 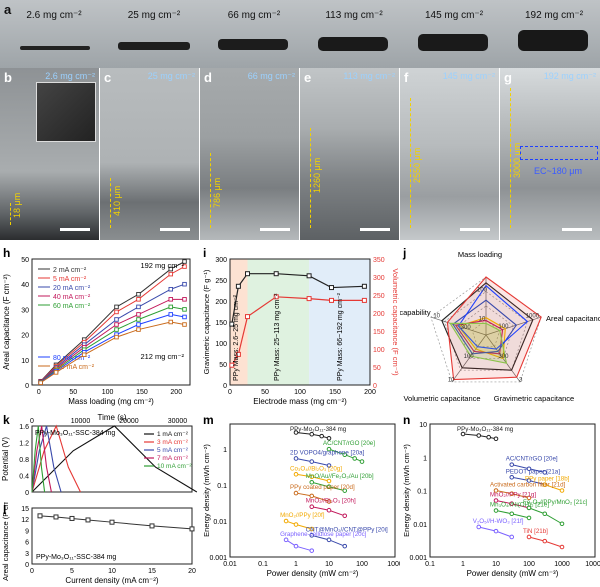 What do you see at coordinates (547, 479) in the screenshot?
I see `series-label: PPy paper [18b]` at bounding box center [547, 479].